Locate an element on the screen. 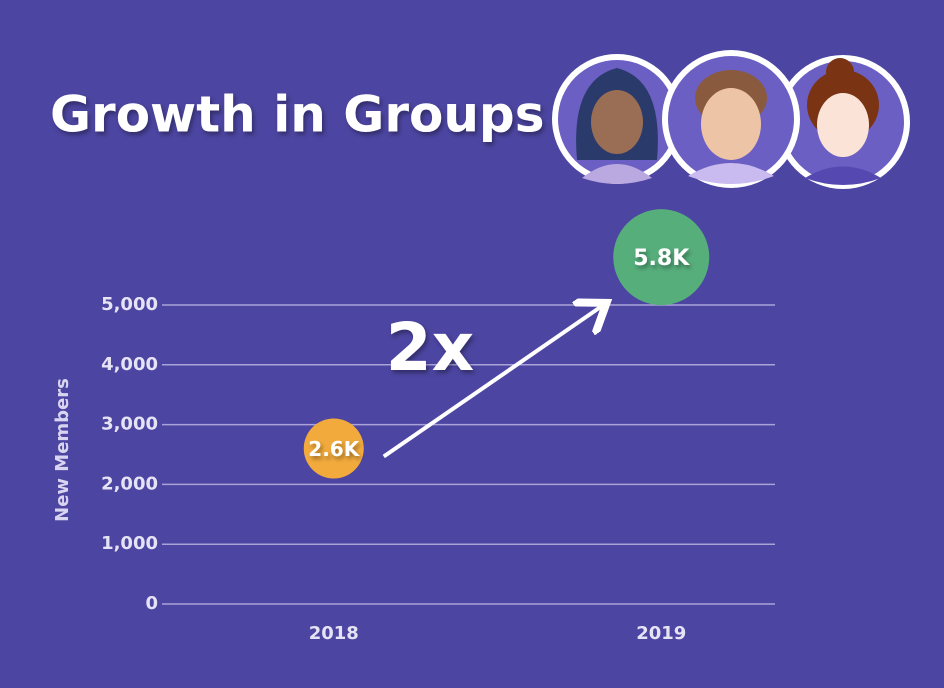 The image size is (944, 688). avatars is located at coordinates (731, 119).